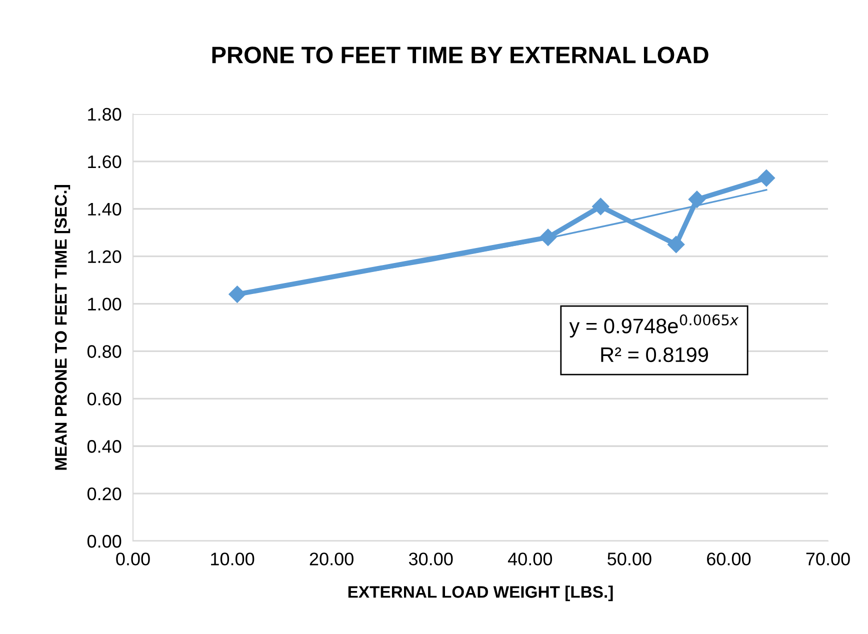 The image size is (868, 634). I want to click on x-tick-label: 20.00, so click(332, 559).